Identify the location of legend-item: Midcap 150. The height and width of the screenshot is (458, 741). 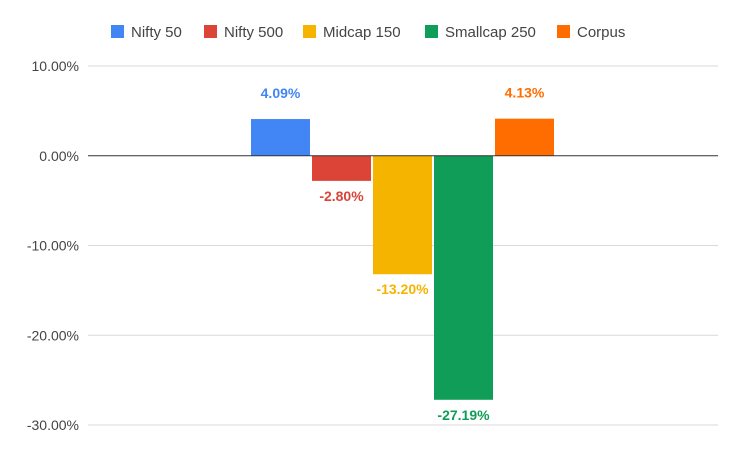
(352, 32).